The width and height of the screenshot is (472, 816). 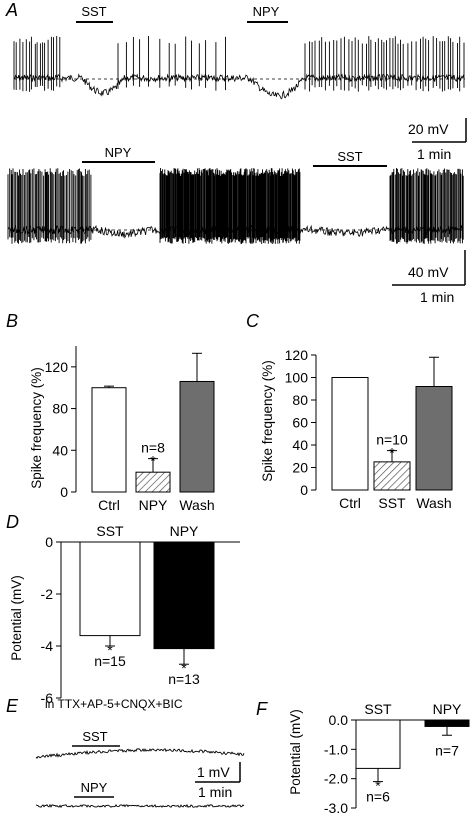 What do you see at coordinates (434, 154) in the screenshot?
I see `trace1-scale-t-label: 1 min` at bounding box center [434, 154].